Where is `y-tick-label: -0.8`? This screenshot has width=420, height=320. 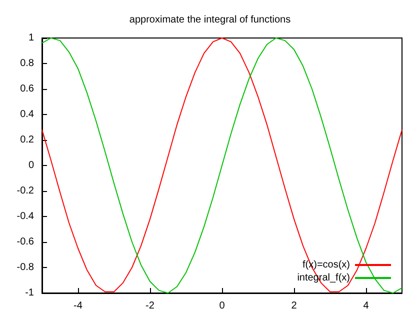 y-tick-label: -0.8 is located at coordinates (25, 267).